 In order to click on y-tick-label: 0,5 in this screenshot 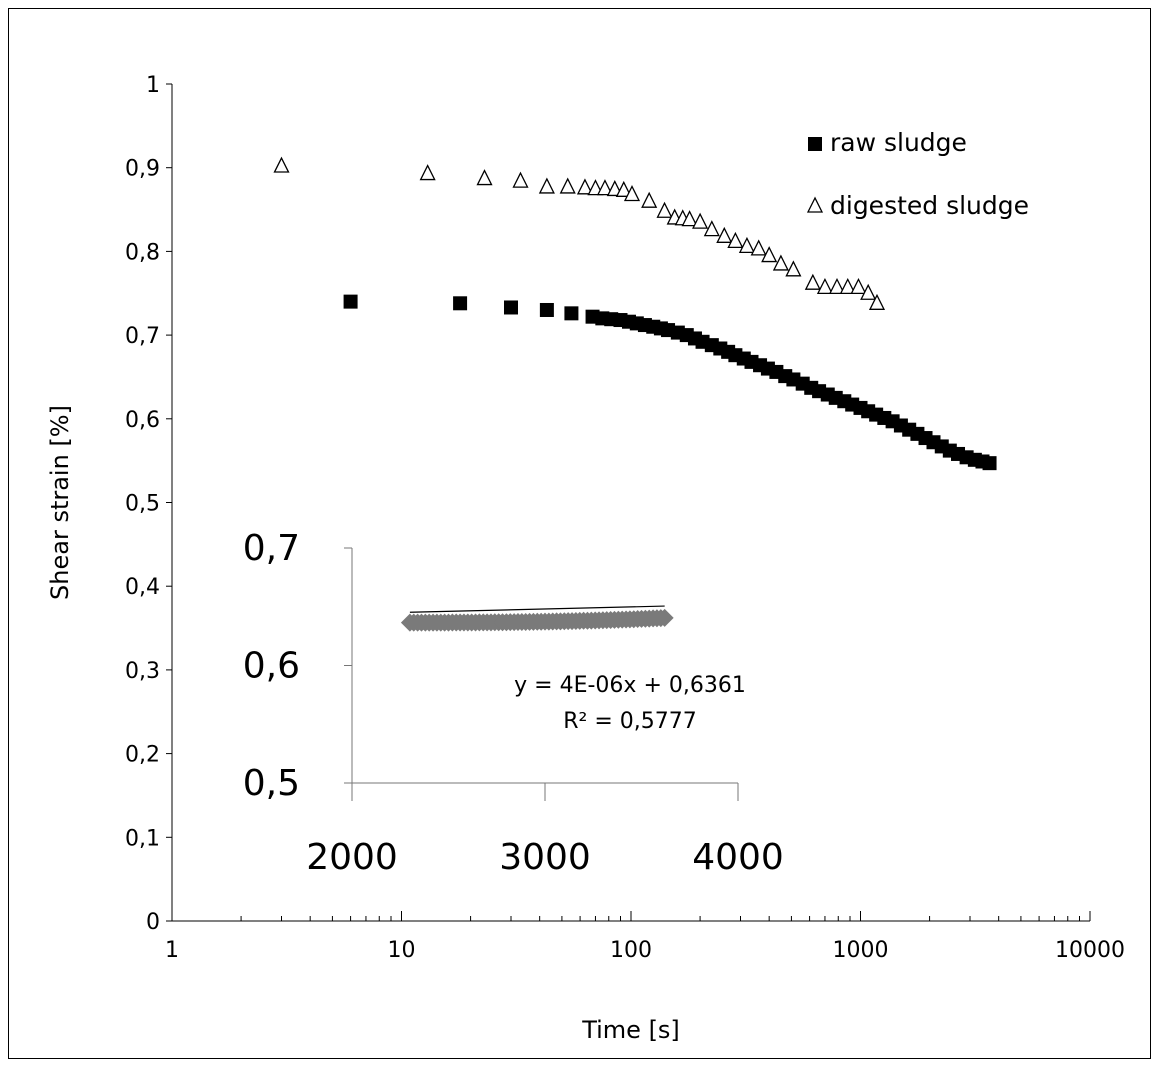, I will do `click(142, 504)`.